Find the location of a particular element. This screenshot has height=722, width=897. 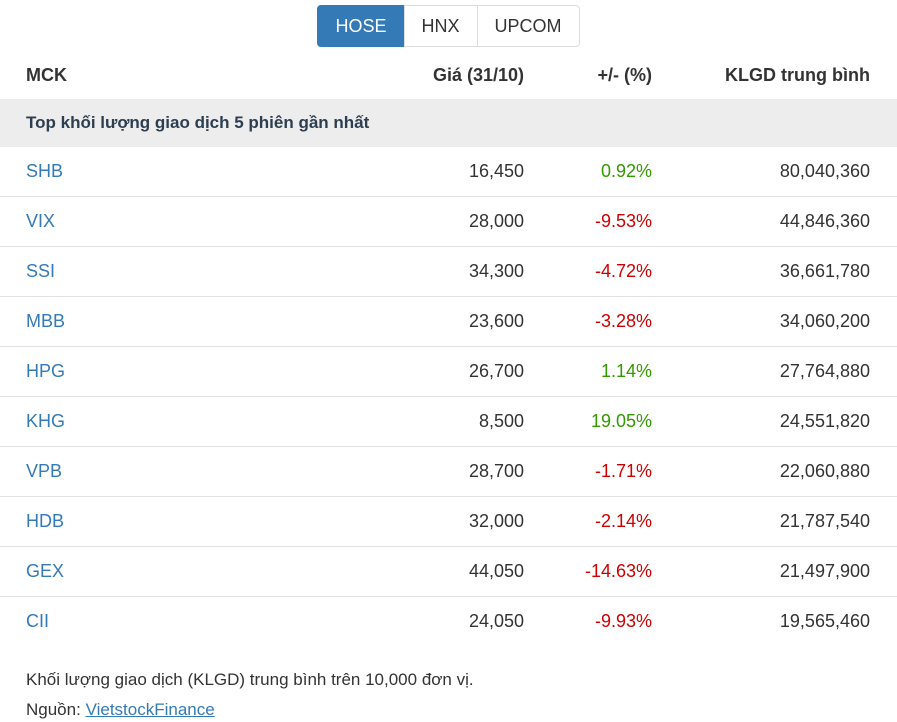

stock-code-link: MBB is located at coordinates (46, 321).